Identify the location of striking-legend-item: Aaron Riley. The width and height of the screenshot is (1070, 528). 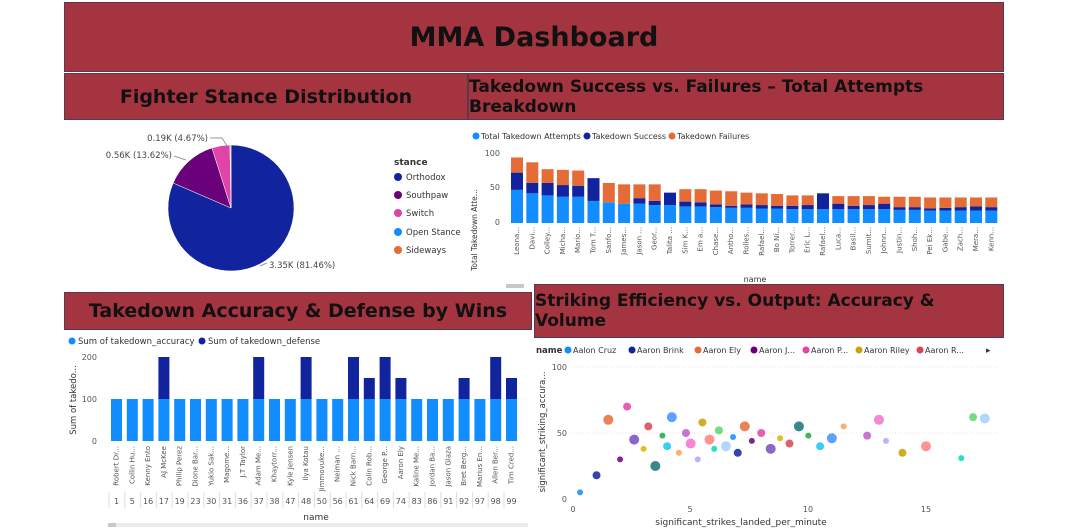
(882, 350).